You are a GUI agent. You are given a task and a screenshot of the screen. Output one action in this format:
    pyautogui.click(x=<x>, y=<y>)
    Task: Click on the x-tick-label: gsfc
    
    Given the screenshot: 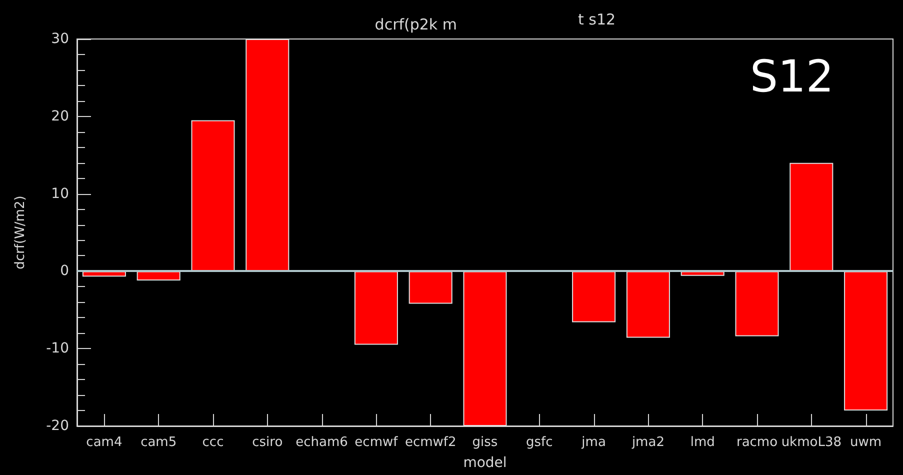 What is the action you would take?
    pyautogui.click(x=539, y=442)
    